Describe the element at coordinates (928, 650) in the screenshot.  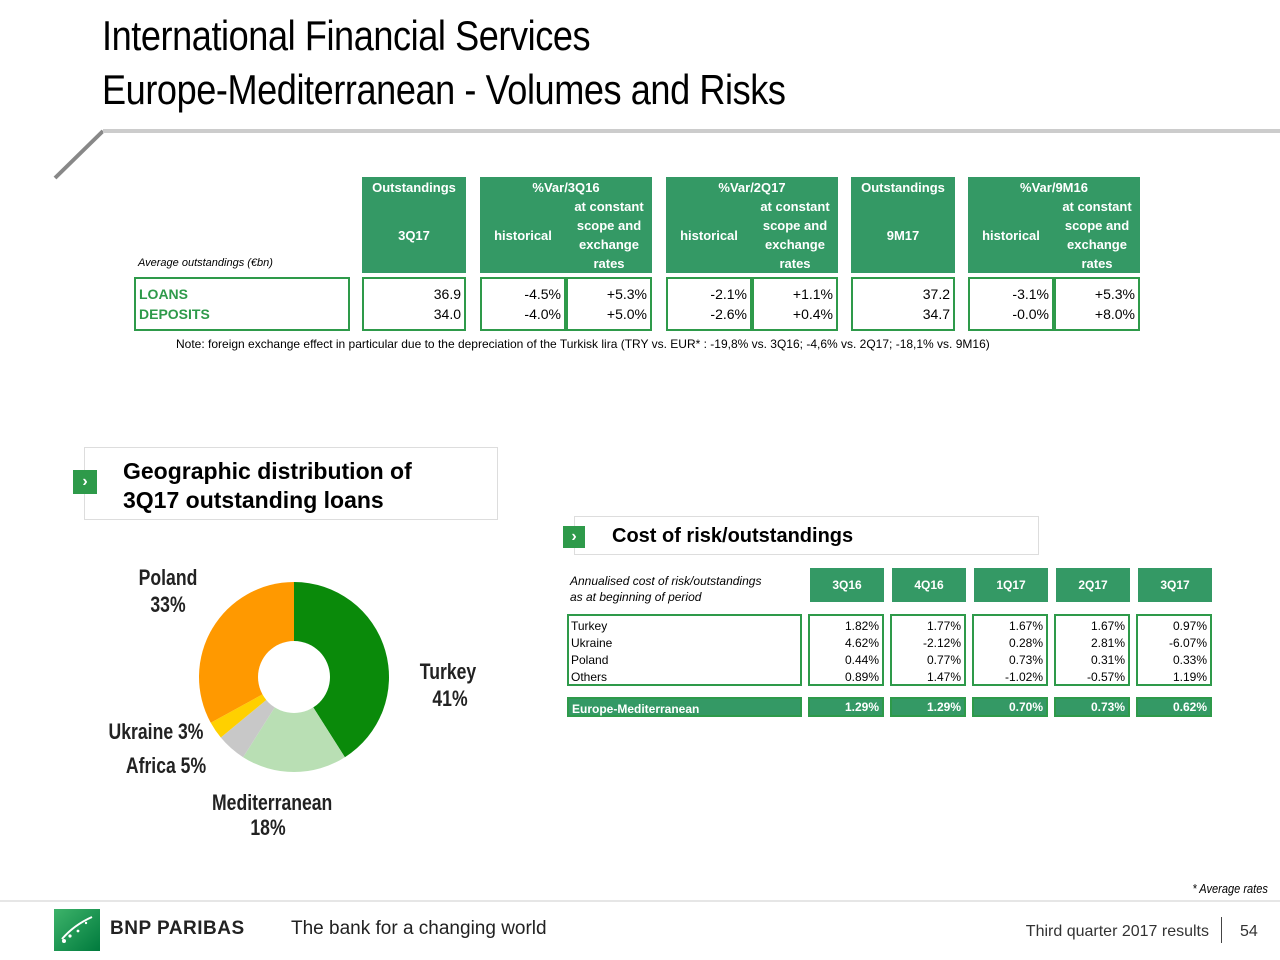
I see `cor-col-4q16: 1.77% -2.12% 0.77% 1.47%` at that location.